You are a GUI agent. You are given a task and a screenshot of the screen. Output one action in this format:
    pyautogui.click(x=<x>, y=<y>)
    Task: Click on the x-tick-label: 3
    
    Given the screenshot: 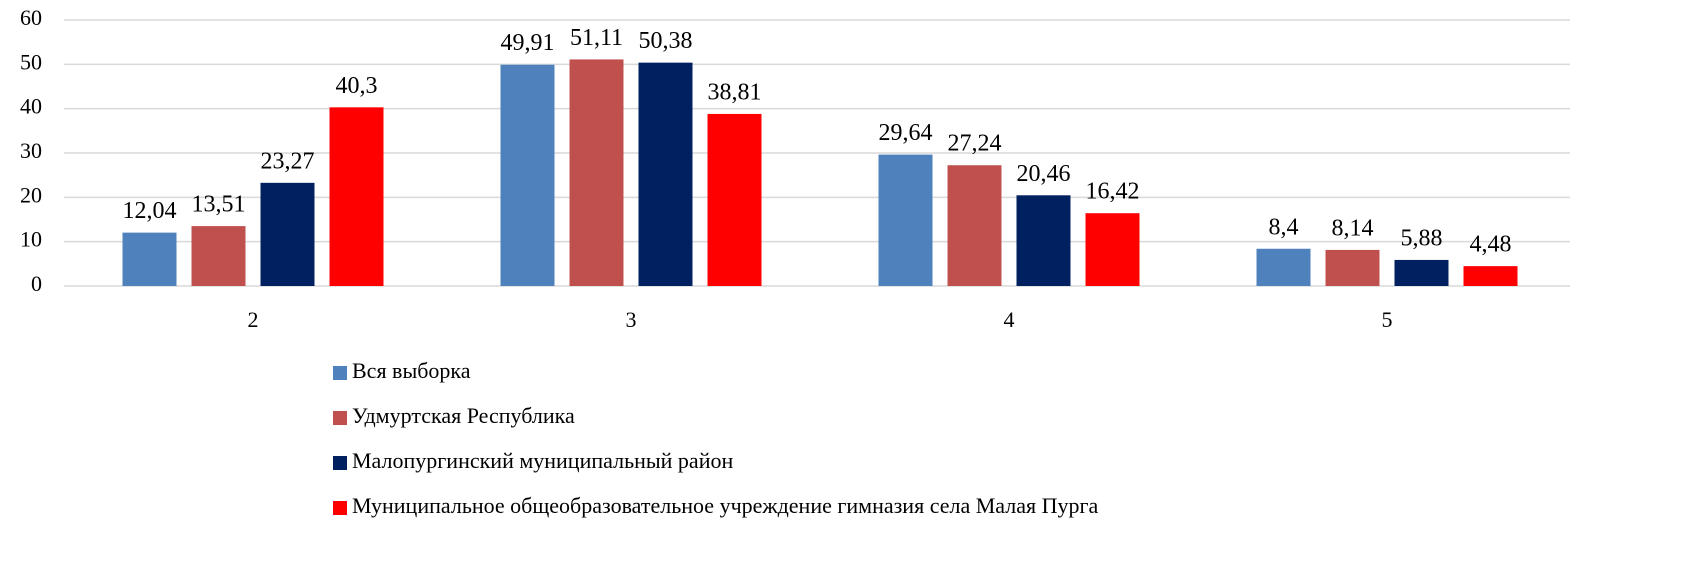 What is the action you would take?
    pyautogui.click(x=631, y=319)
    